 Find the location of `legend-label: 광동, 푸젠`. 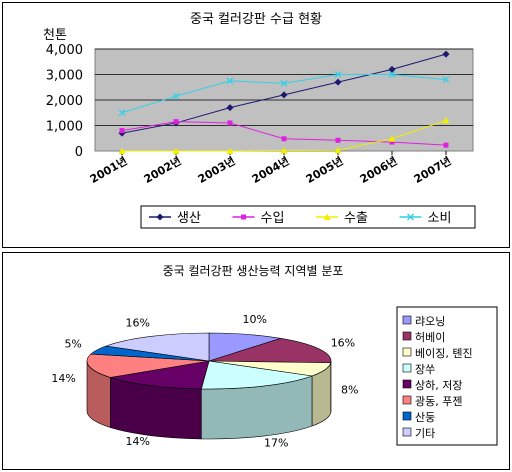

legend-label: 광동, 푸젠 is located at coordinates (438, 401).